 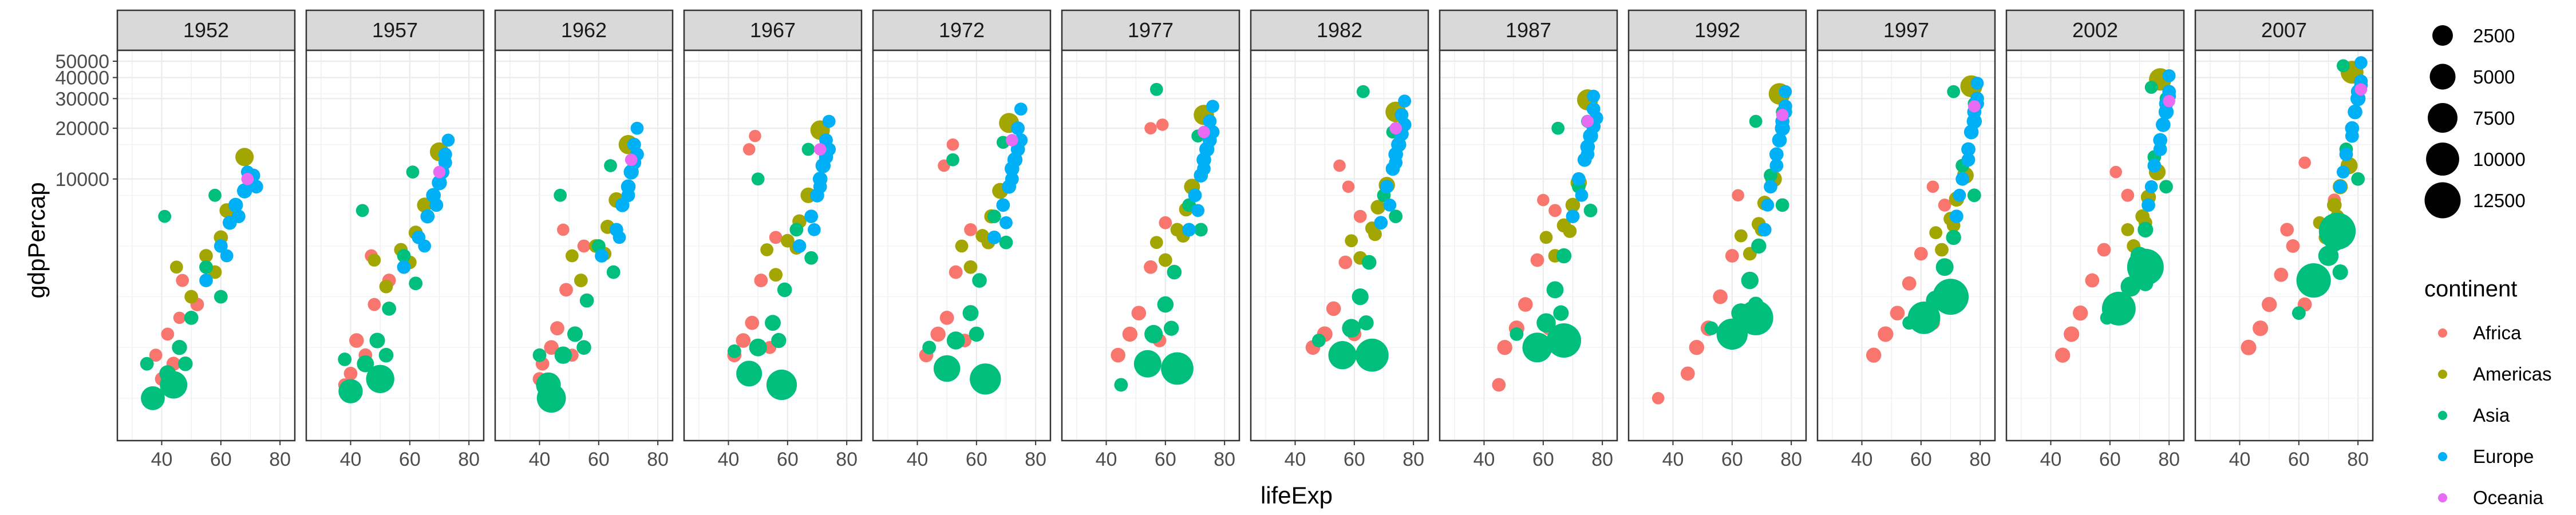 I want to click on color-legend-key-oceania, so click(x=2442, y=497).